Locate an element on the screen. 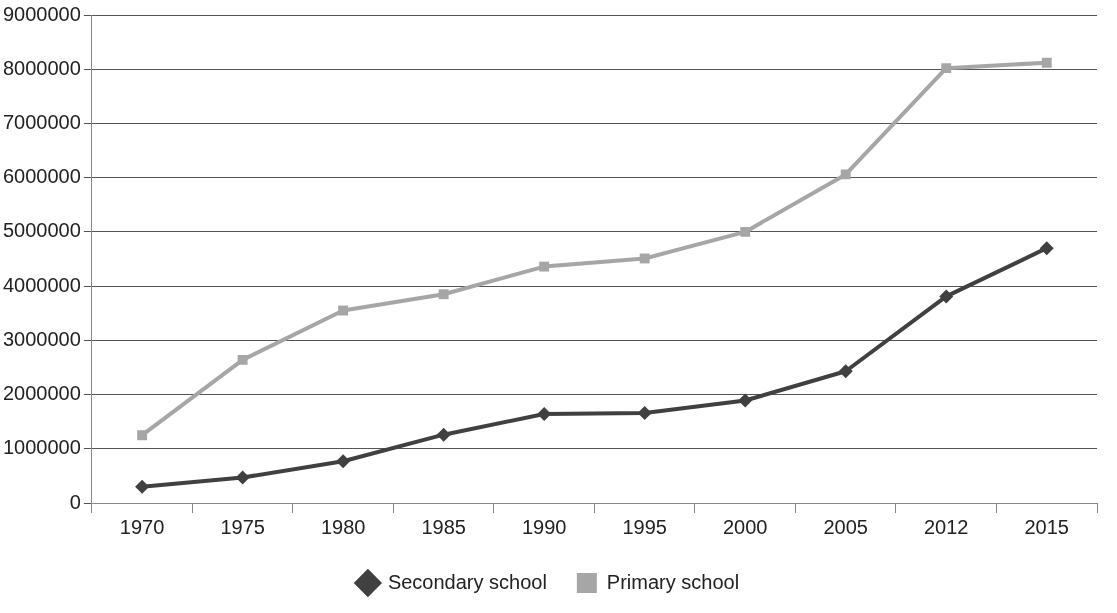 This screenshot has height=613, width=1117. x-tick-label: 1985 is located at coordinates (443, 526).